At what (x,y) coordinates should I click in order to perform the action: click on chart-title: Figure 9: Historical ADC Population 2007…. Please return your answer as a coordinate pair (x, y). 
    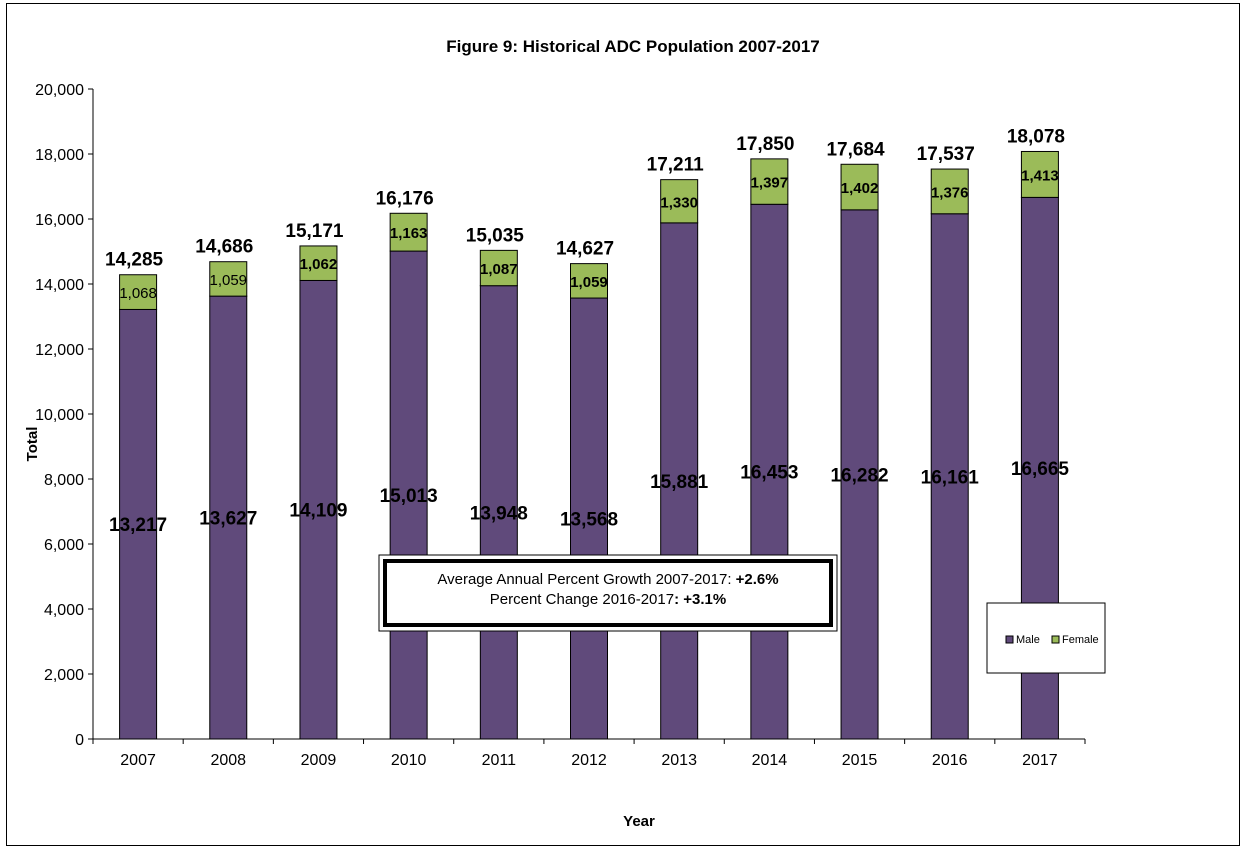
    Looking at the image, I should click on (632, 46).